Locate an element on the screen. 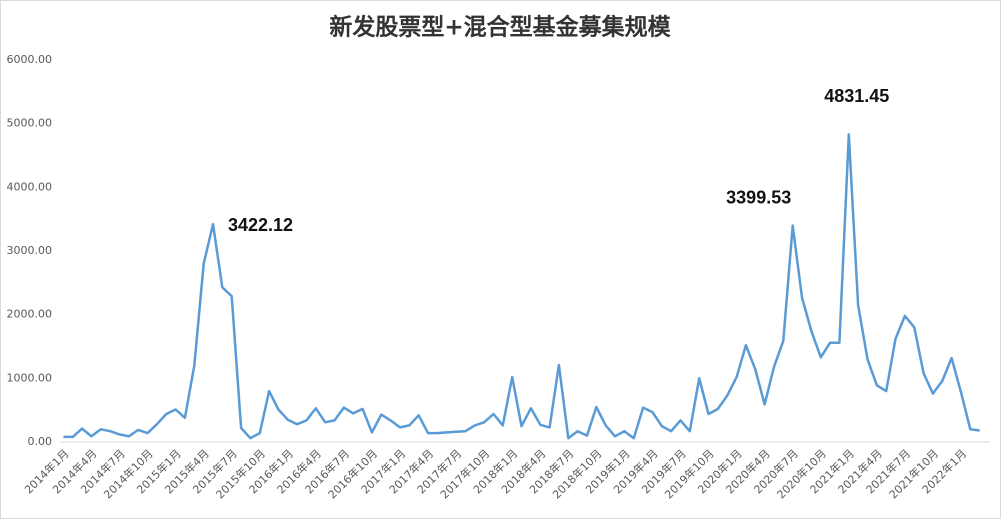 Image resolution: width=1001 pixels, height=519 pixels. data-label: 3422.12 is located at coordinates (260, 225).